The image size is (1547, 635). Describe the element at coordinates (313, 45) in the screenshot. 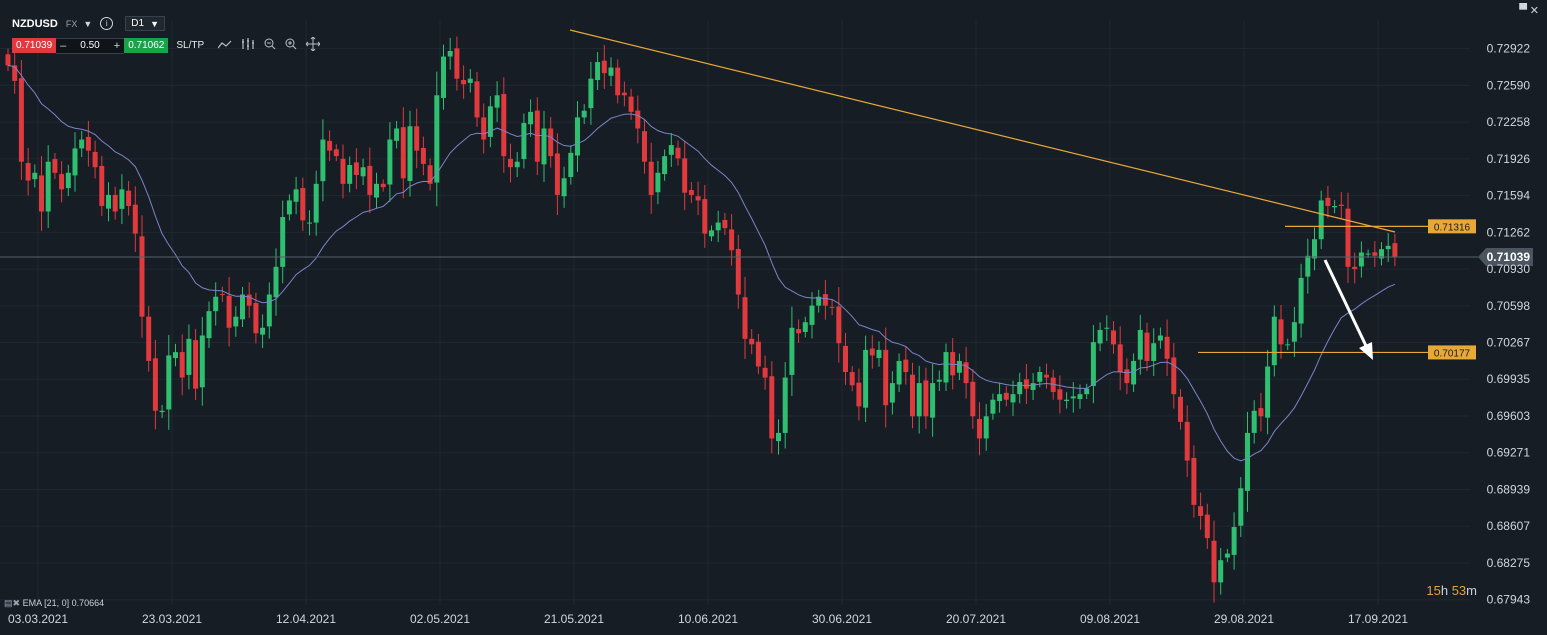

I see `crosshair-icon` at that location.